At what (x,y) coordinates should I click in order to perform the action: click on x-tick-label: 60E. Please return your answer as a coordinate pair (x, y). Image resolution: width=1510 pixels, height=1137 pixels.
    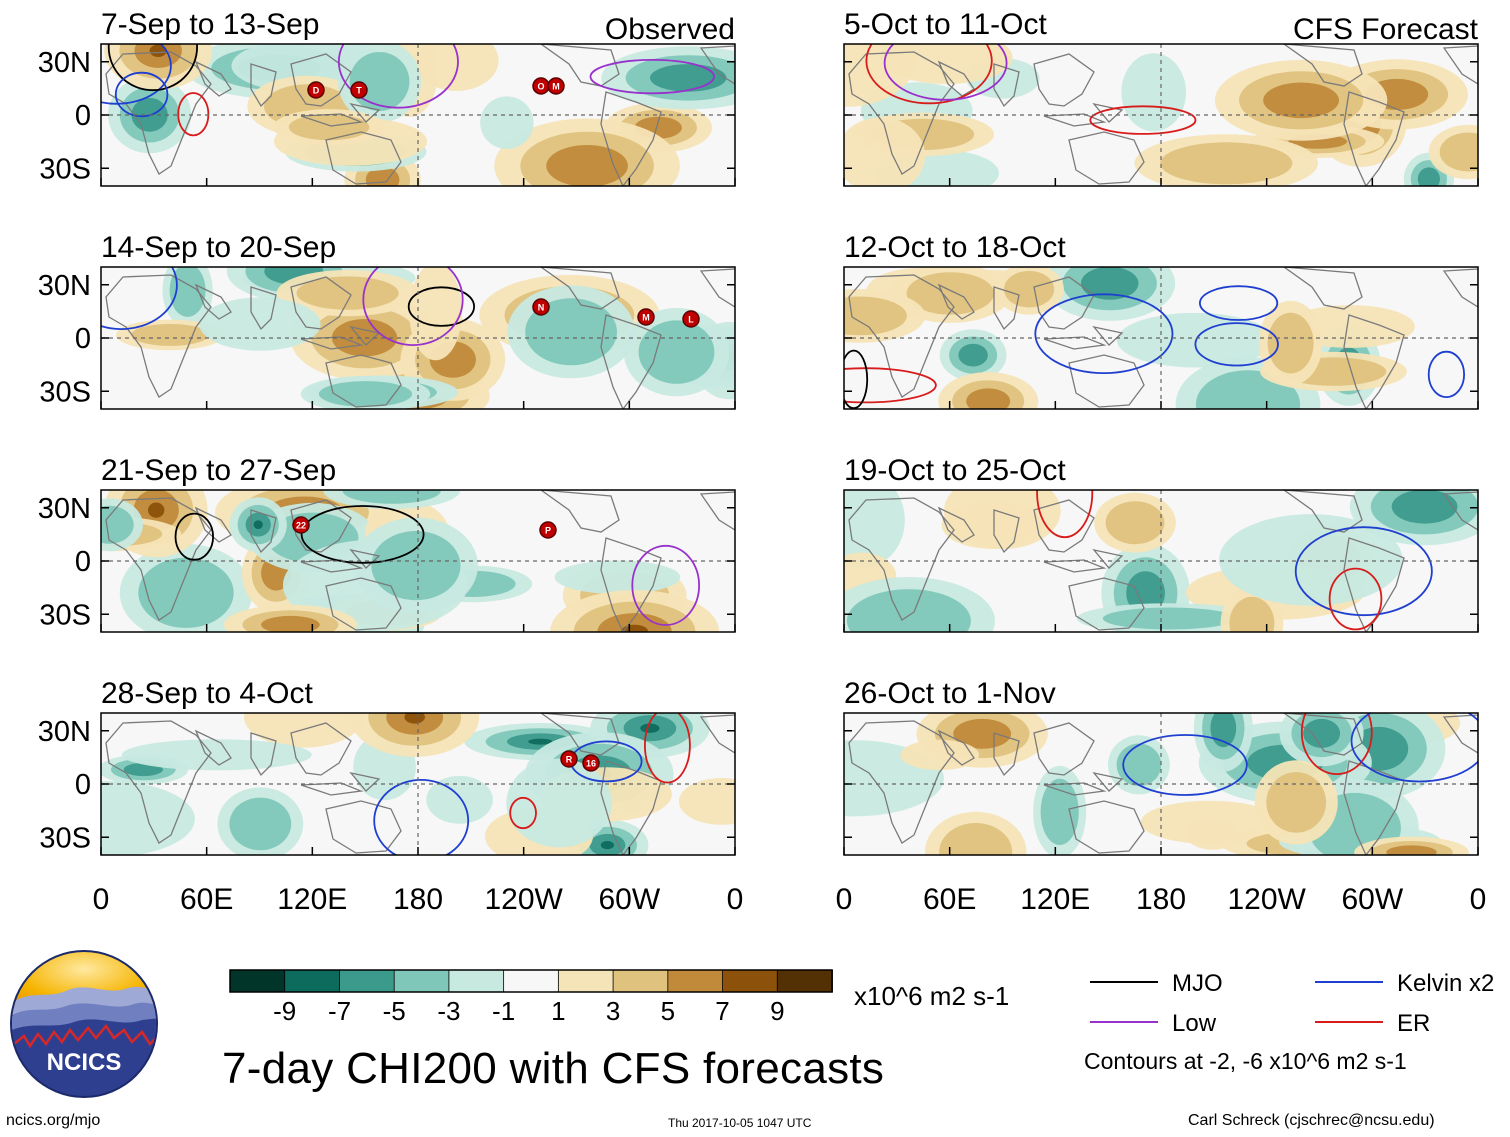
    Looking at the image, I should click on (949, 899).